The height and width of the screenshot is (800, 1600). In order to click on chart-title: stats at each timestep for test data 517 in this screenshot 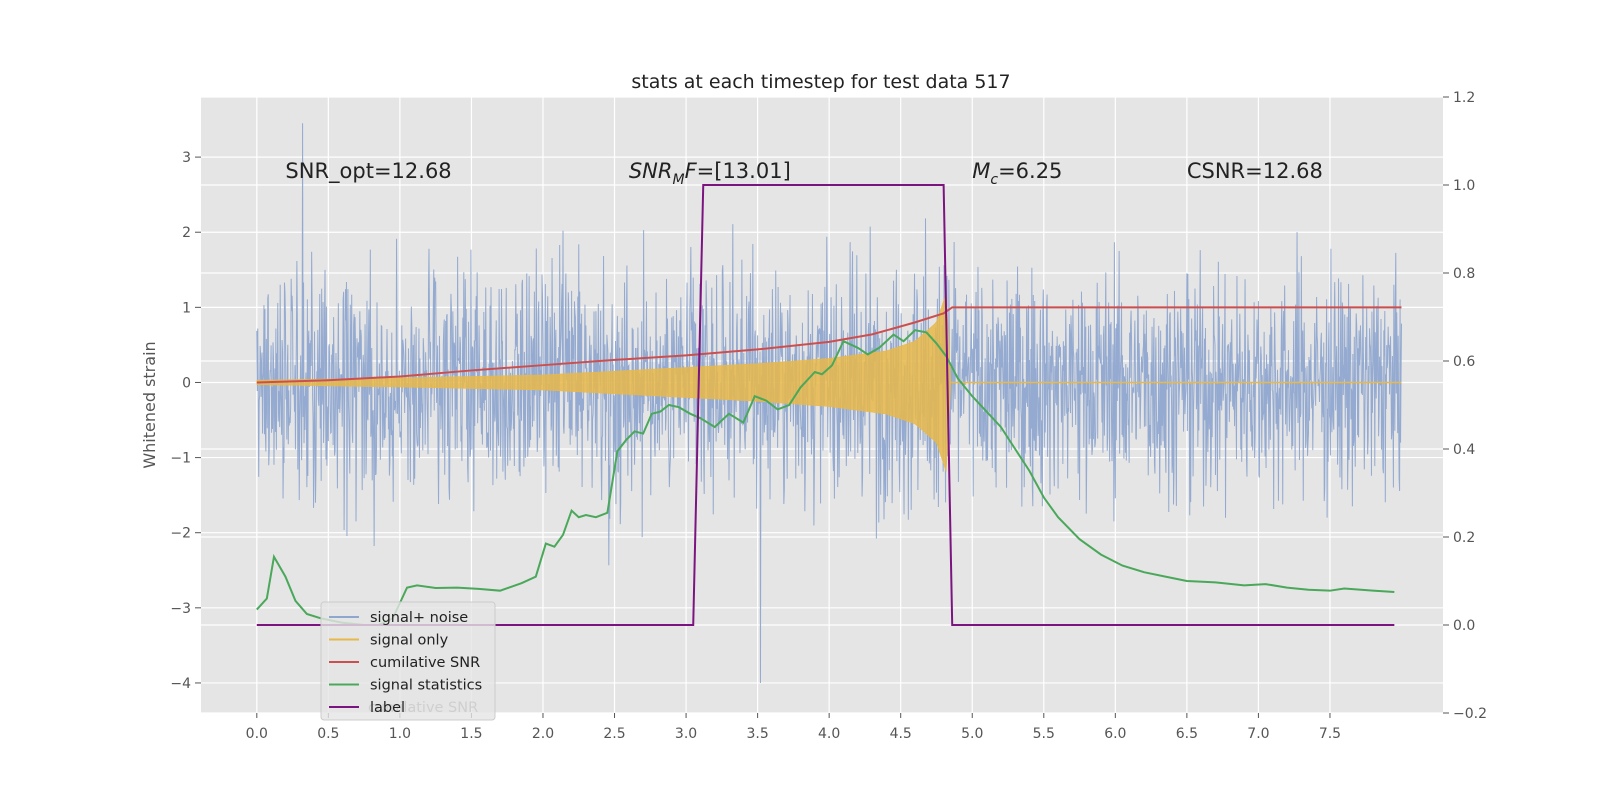, I will do `click(820, 82)`.